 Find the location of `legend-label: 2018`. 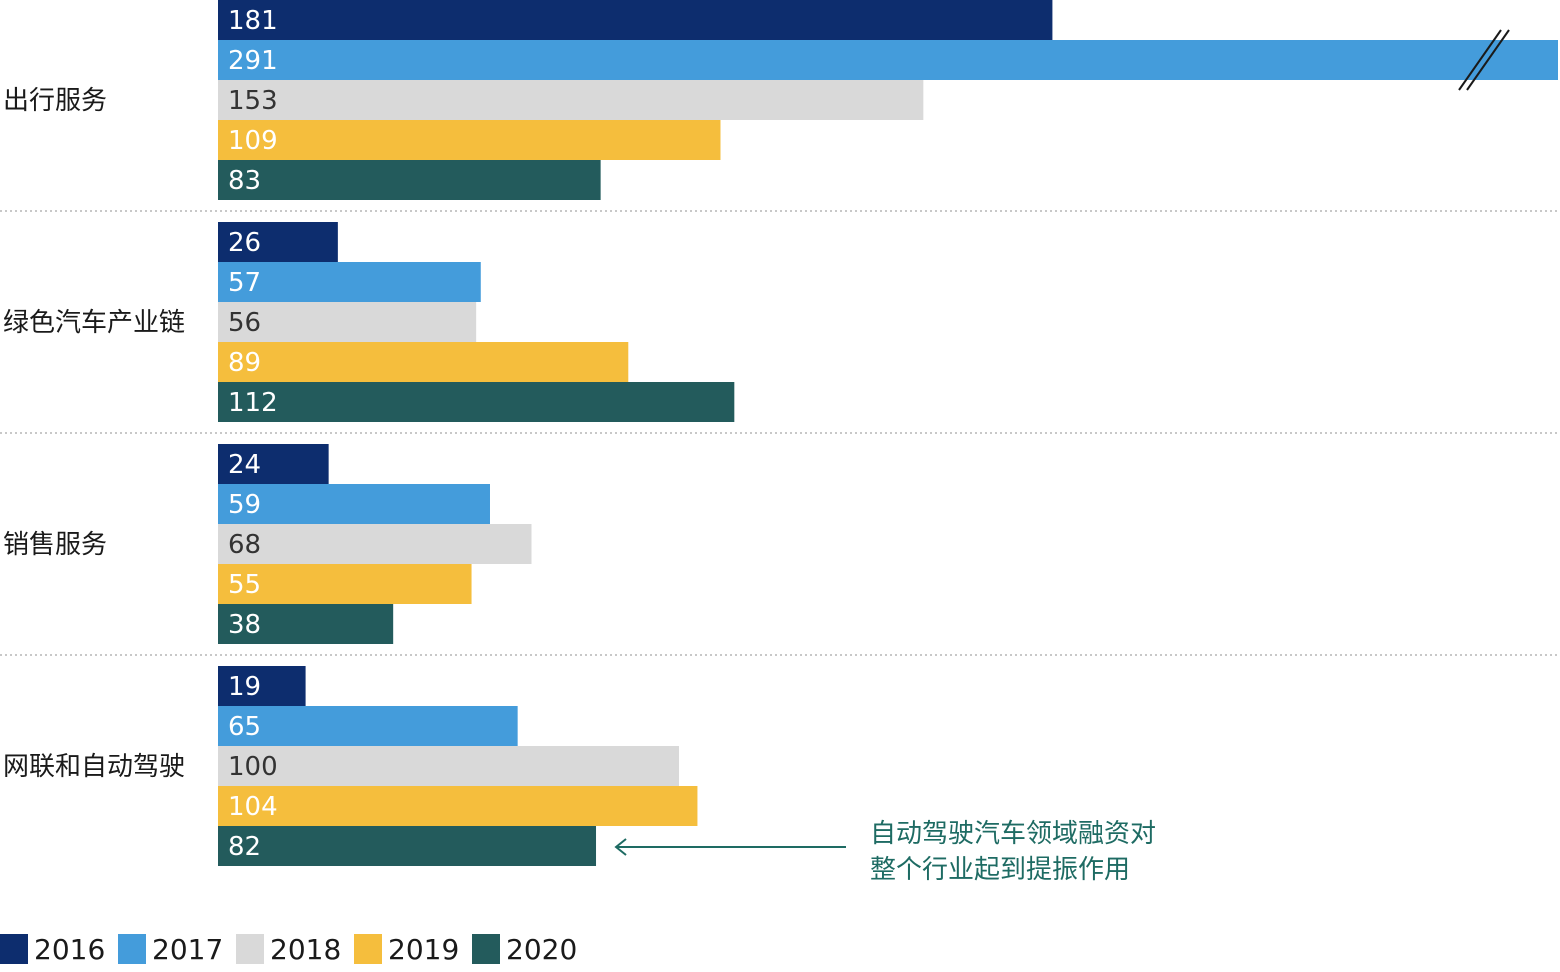

legend-label: 2018 is located at coordinates (305, 949).